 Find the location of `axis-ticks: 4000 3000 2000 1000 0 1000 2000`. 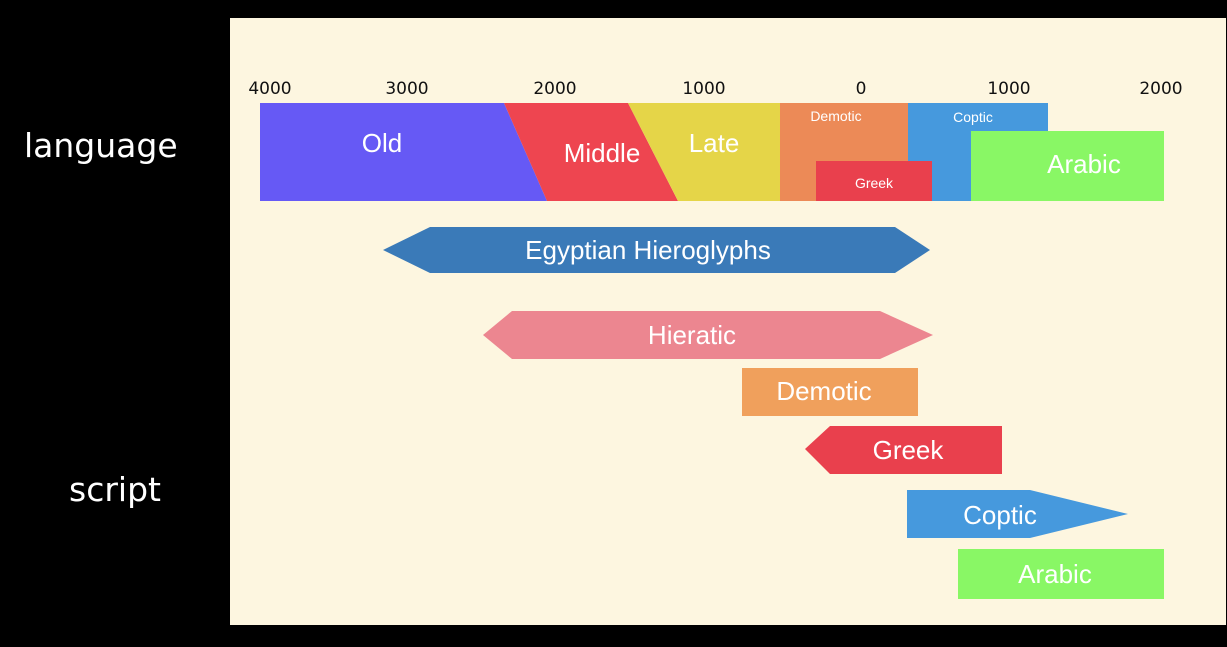

axis-ticks: 4000 3000 2000 1000 0 1000 2000 is located at coordinates (715, 89).